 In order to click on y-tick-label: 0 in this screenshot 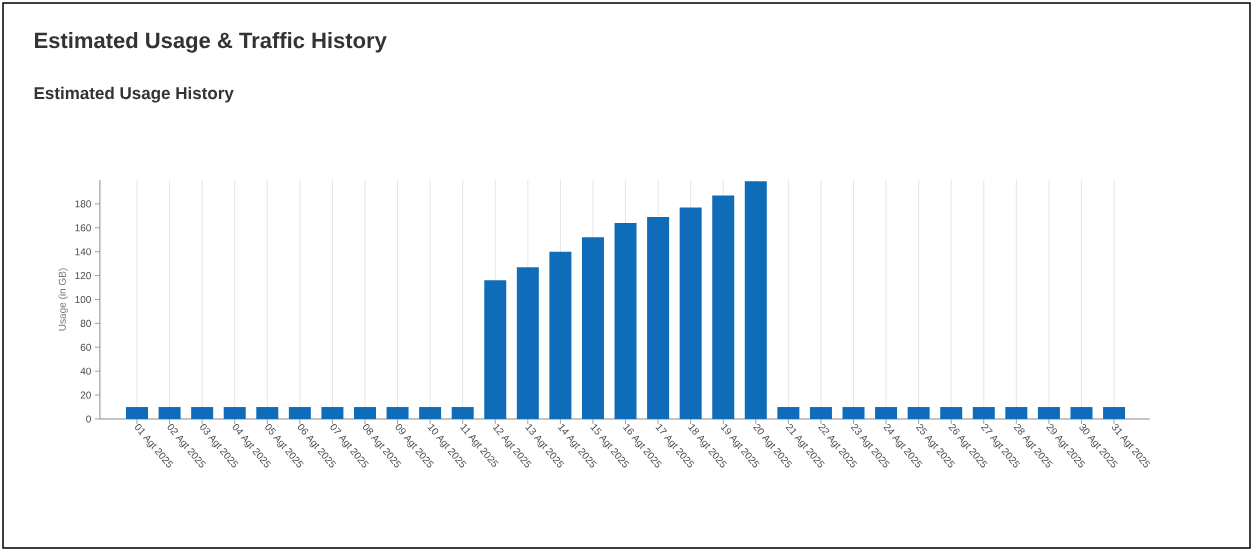, I will do `click(88, 419)`.